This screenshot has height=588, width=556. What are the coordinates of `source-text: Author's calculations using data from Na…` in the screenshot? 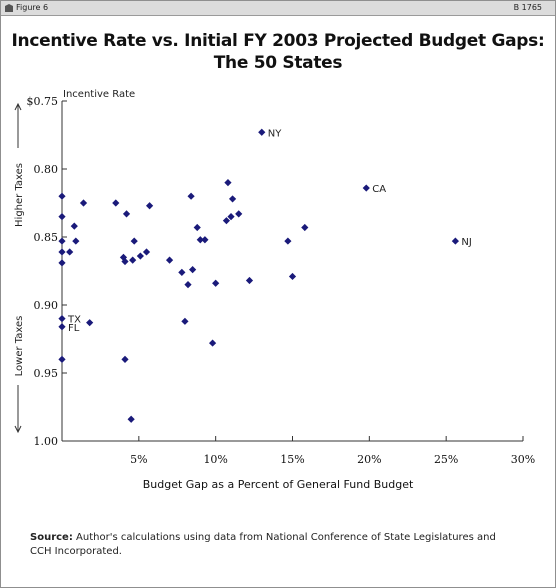 It's located at (263, 544).